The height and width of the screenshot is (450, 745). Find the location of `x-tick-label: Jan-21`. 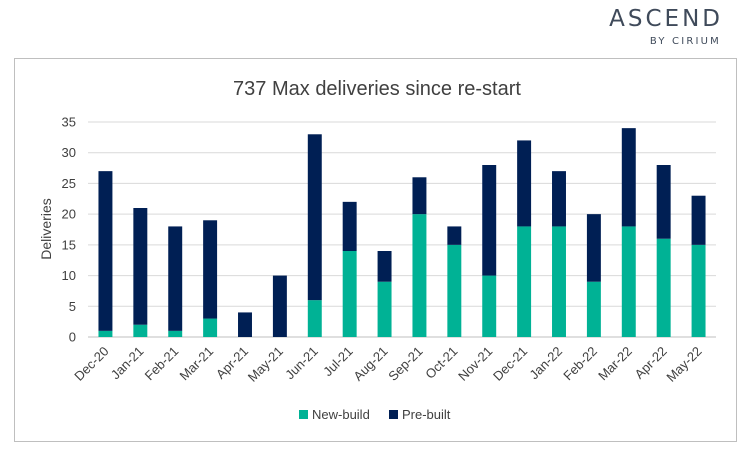

x-tick-label: Jan-21 is located at coordinates (127, 363).